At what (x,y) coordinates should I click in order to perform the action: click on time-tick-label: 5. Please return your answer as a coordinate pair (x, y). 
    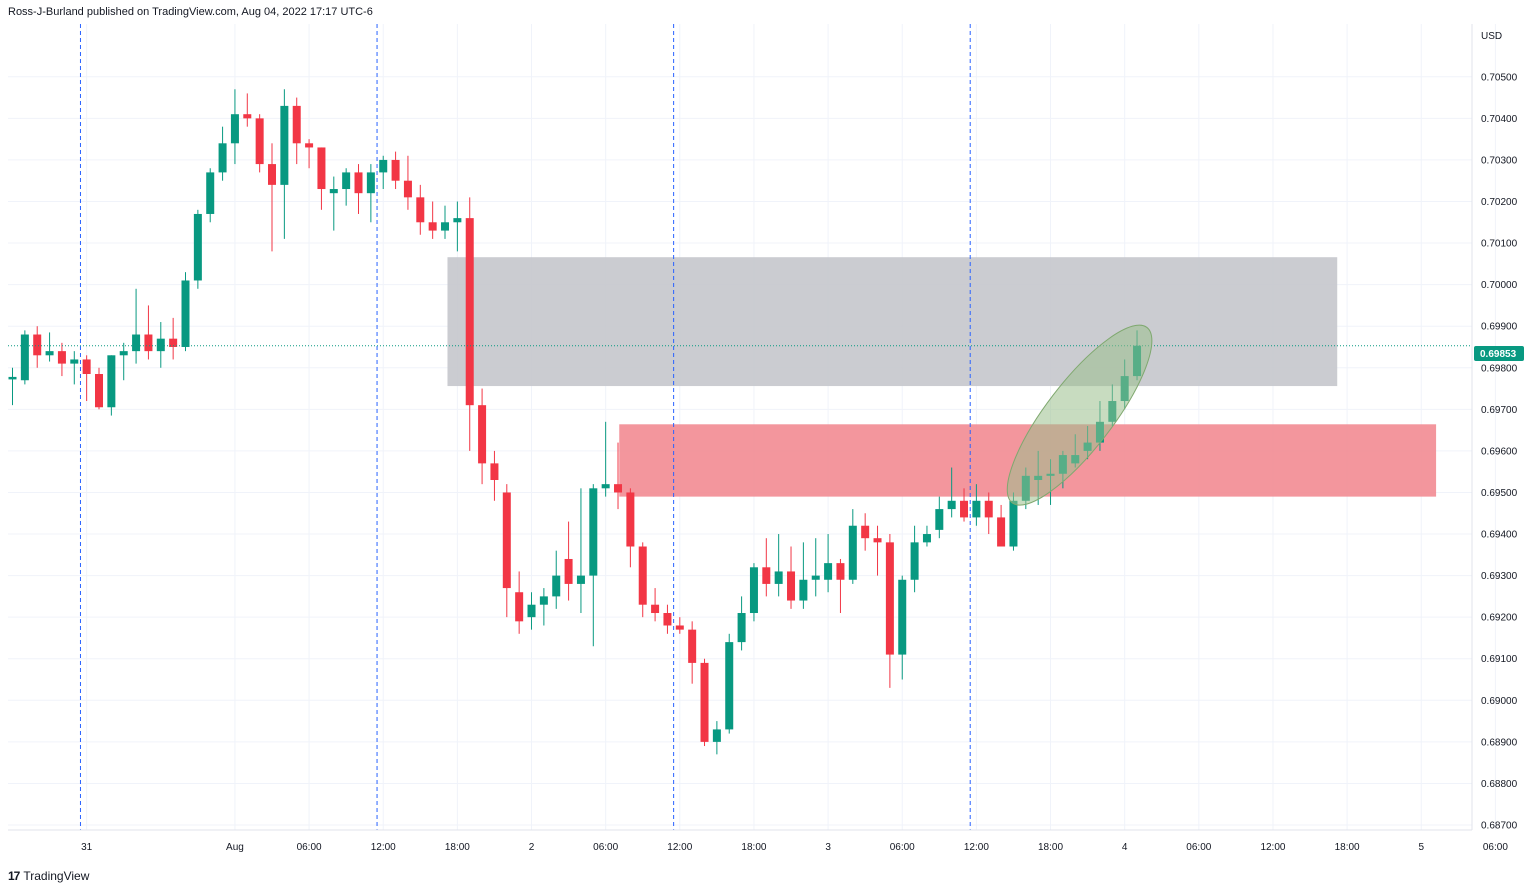
    Looking at the image, I should click on (1421, 847).